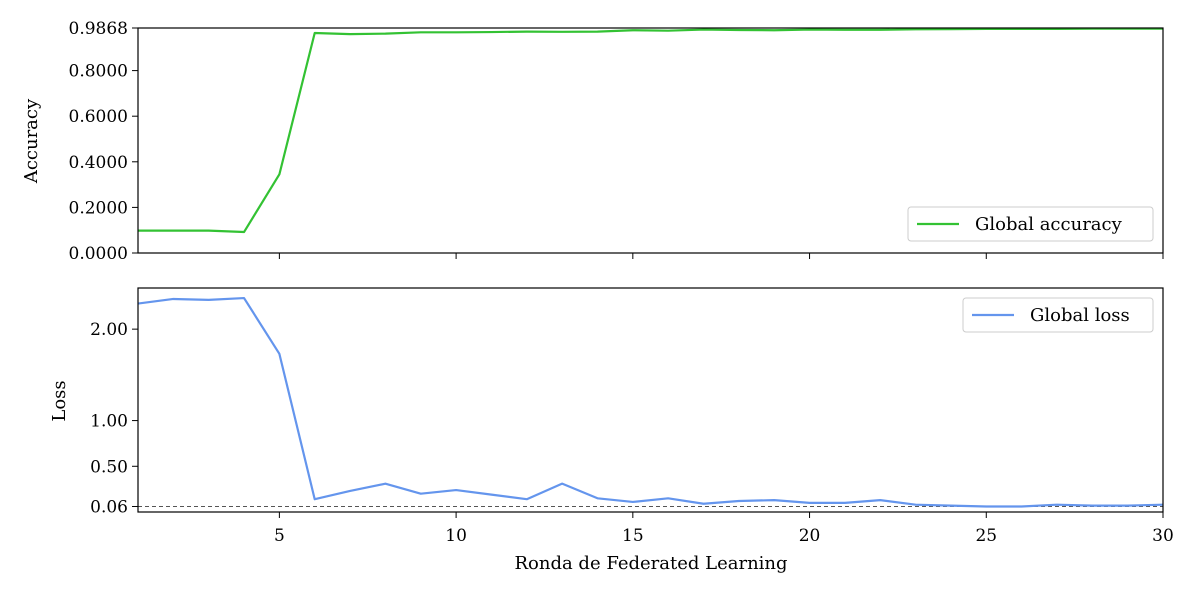 Image resolution: width=1200 pixels, height=600 pixels. I want to click on x-tick-label: 30, so click(1163, 536).